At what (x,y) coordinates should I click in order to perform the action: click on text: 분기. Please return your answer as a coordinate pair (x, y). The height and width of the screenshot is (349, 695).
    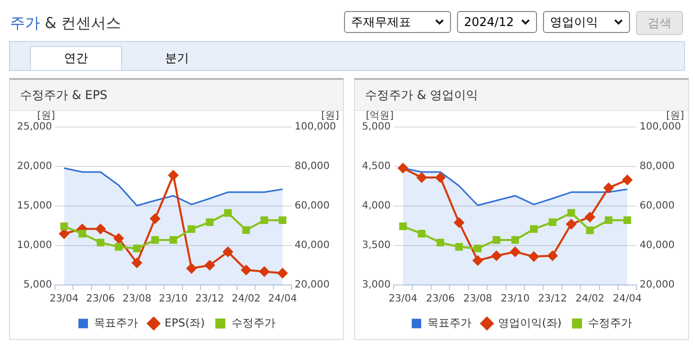
    Looking at the image, I should click on (177, 58).